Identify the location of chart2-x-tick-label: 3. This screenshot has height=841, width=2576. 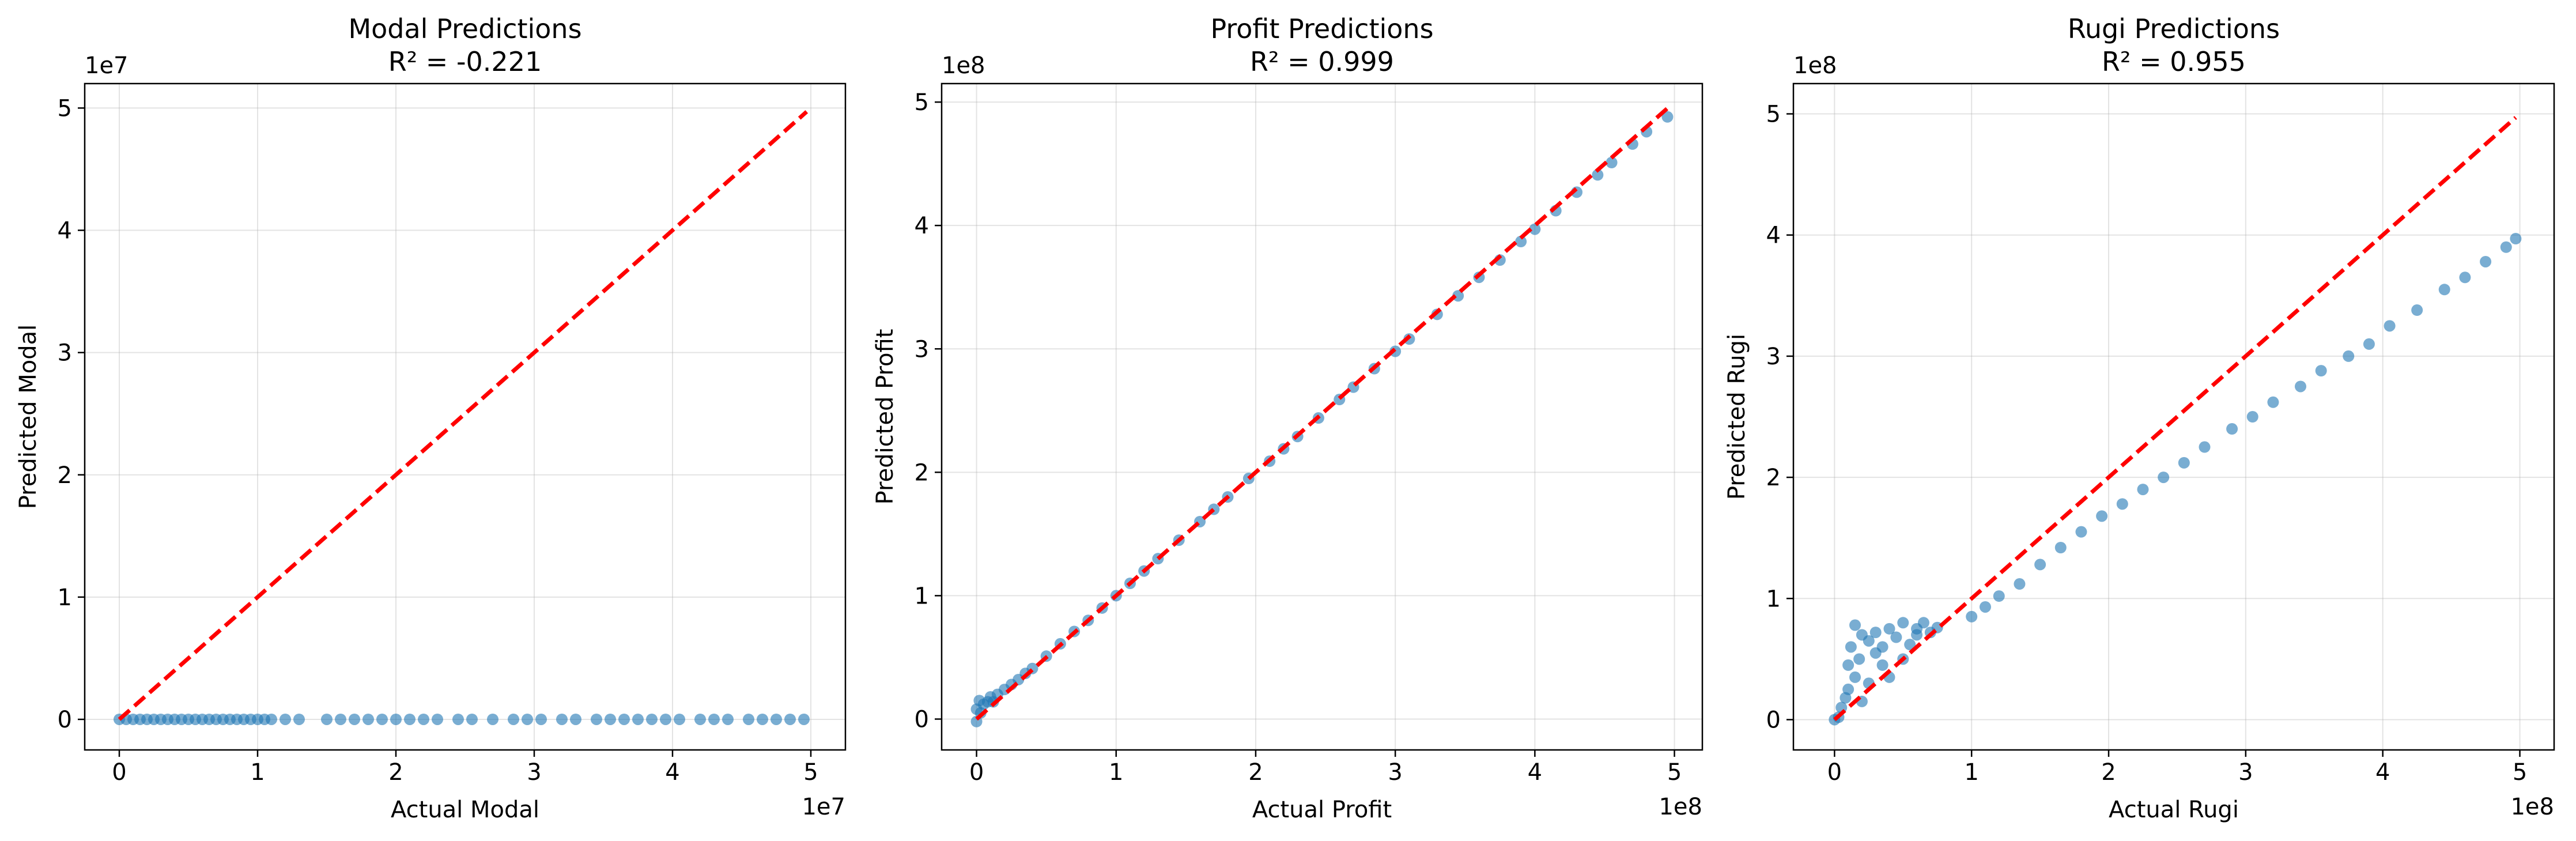
(1395, 773).